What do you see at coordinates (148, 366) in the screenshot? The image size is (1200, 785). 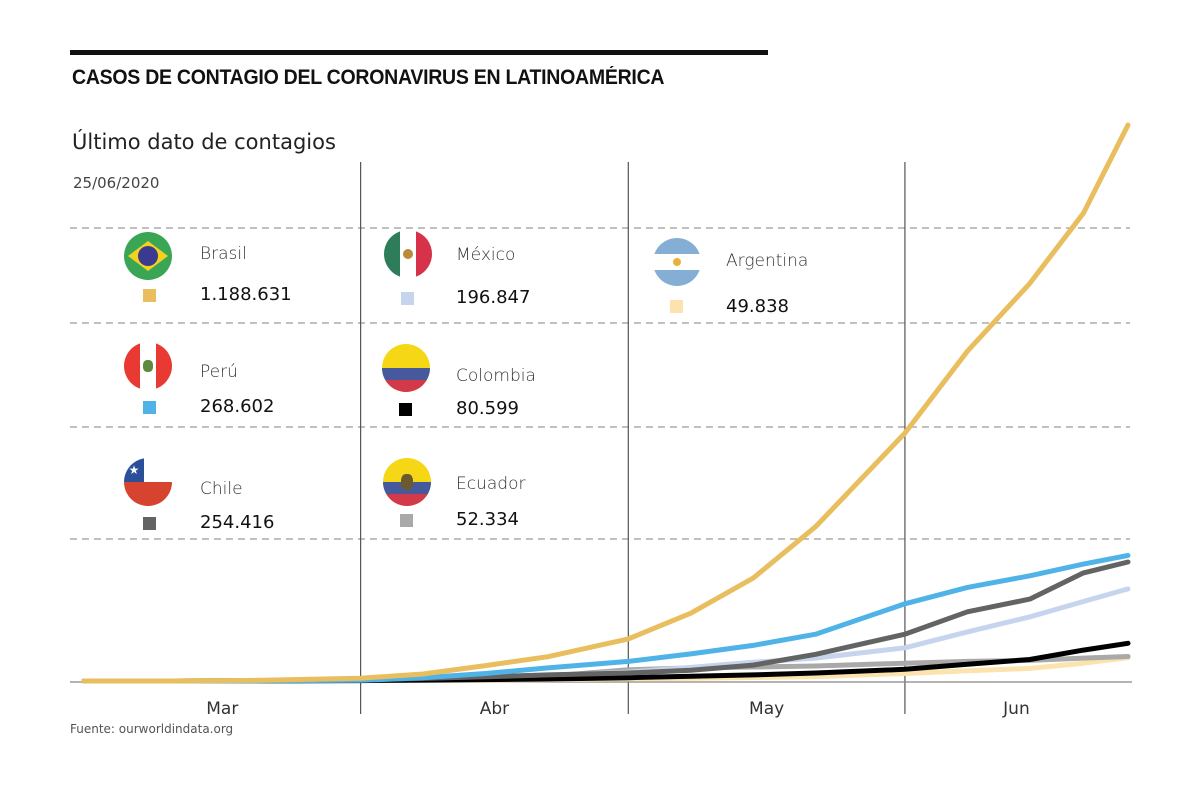 I see `peru-flag-icon` at bounding box center [148, 366].